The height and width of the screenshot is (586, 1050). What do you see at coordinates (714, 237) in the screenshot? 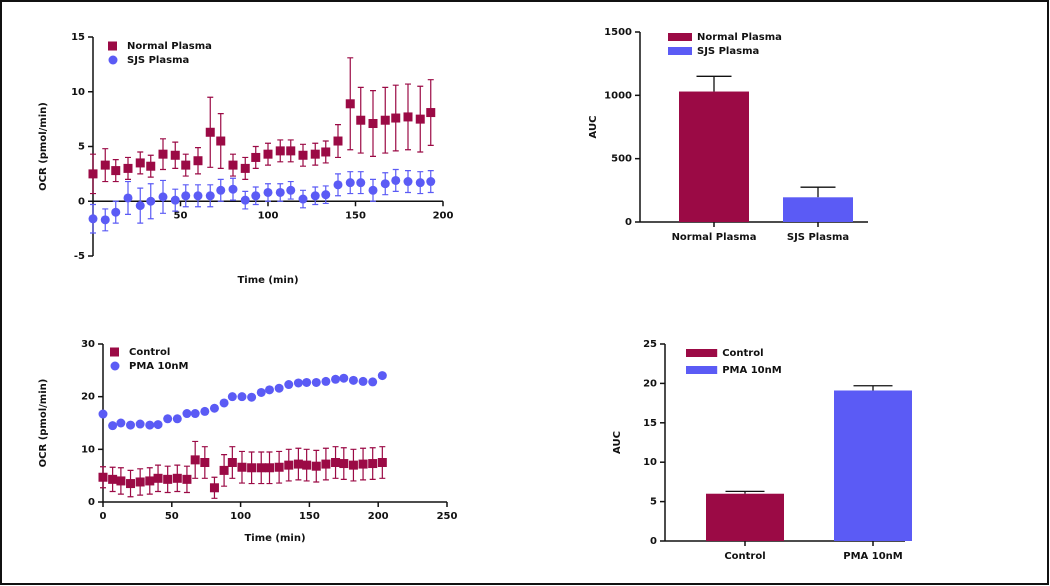
I see `x-tick-label: Normal Plasma` at bounding box center [714, 237].